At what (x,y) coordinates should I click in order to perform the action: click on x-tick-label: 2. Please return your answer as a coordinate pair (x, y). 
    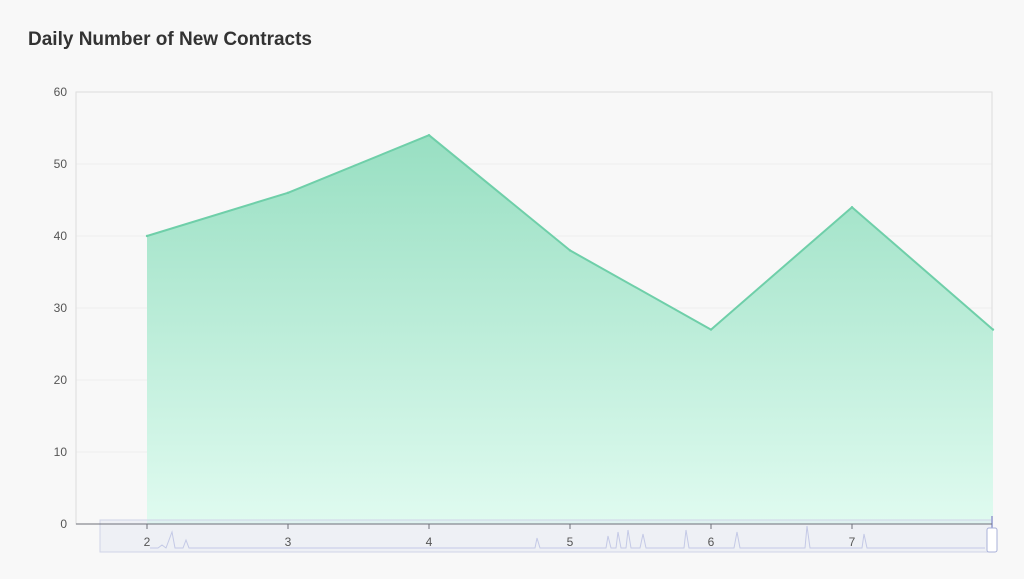
    Looking at the image, I should click on (147, 542).